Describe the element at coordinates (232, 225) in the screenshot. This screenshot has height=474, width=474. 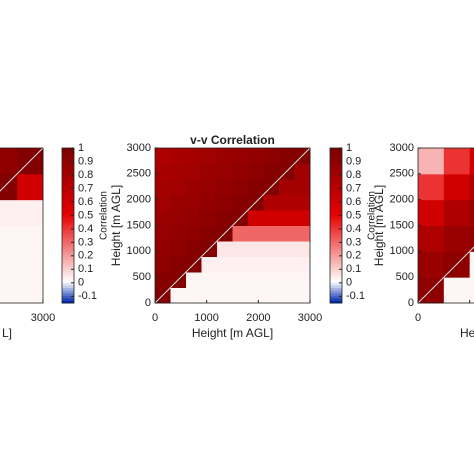
I see `diagonal` at that location.